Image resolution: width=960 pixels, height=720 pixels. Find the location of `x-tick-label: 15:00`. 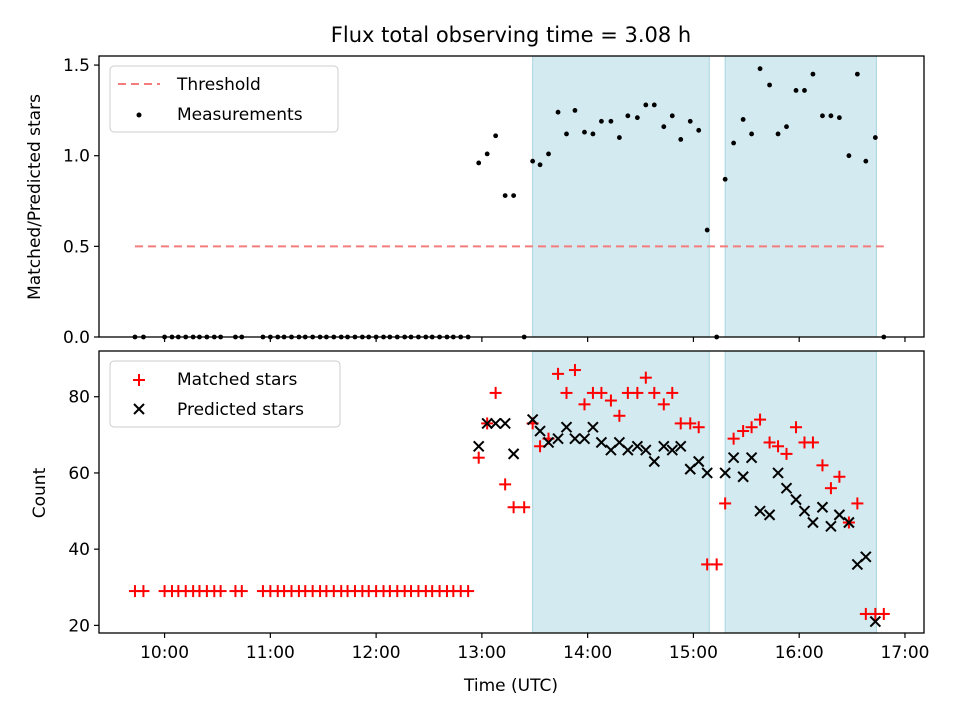

x-tick-label: 15:00 is located at coordinates (693, 653).